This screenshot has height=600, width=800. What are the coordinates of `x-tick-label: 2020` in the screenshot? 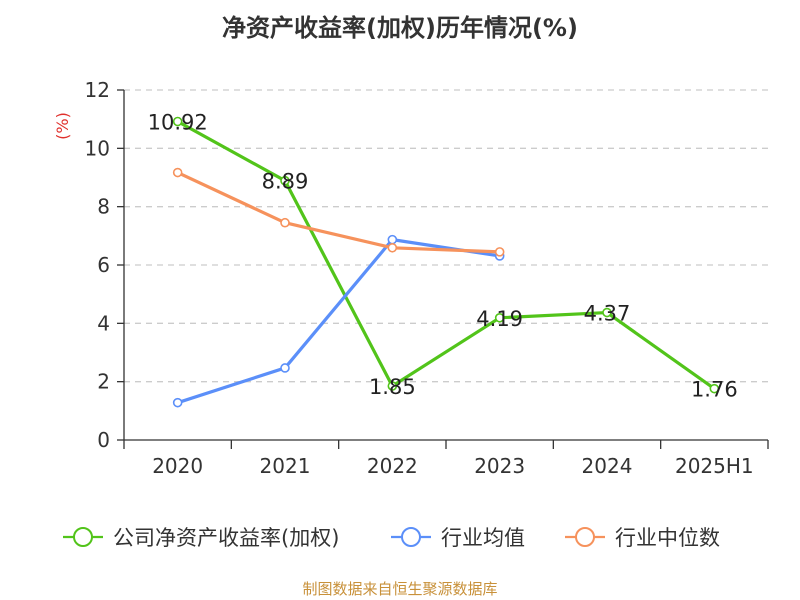 It's located at (177, 466).